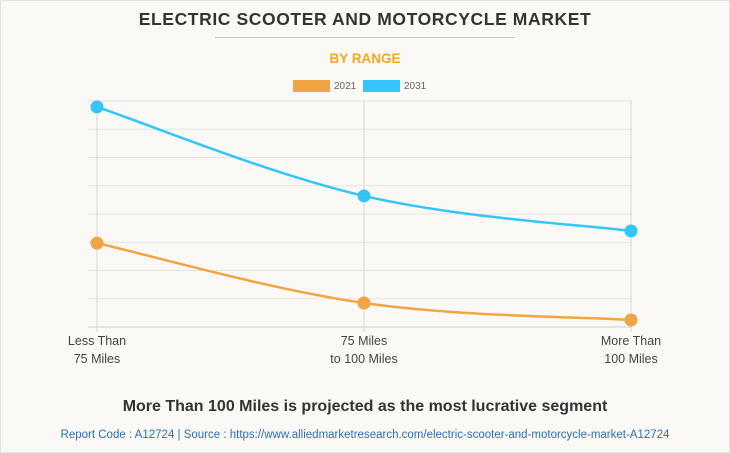 This screenshot has width=730, height=453. What do you see at coordinates (365, 19) in the screenshot?
I see `chart-title: ELECTRIC SCOOTER AND MOTORCYCLE MARKET` at bounding box center [365, 19].